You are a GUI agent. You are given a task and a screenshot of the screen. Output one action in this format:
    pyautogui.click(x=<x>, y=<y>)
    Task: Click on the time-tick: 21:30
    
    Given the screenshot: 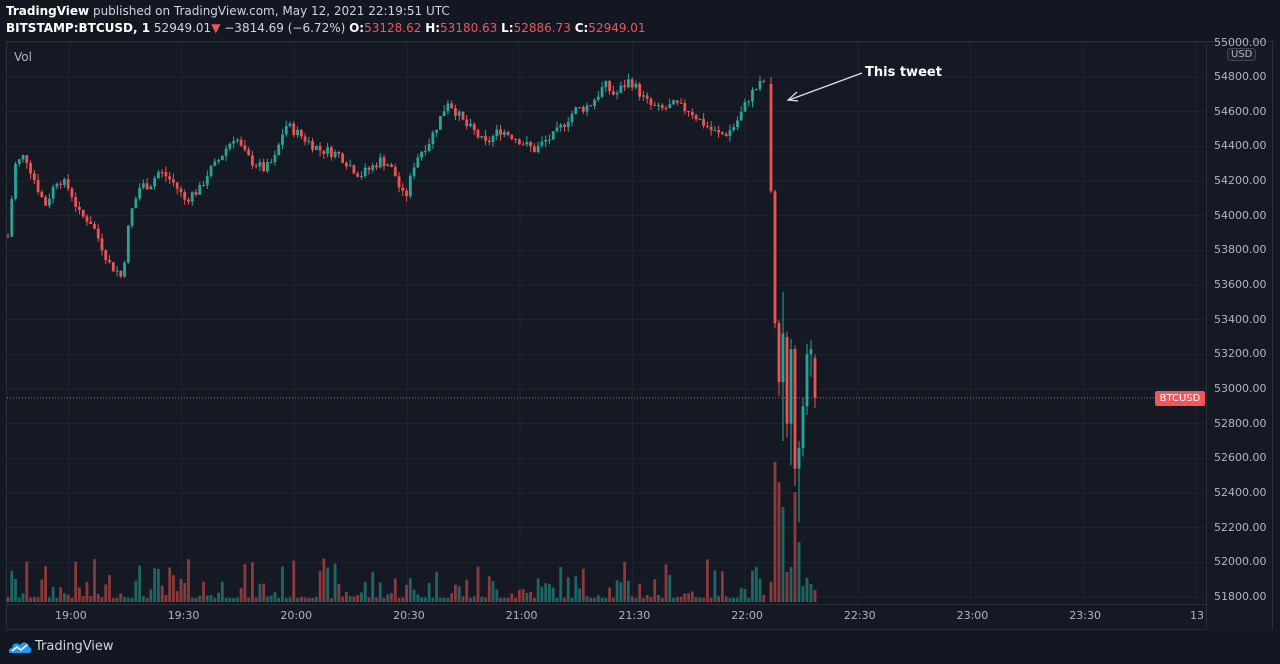 What is the action you would take?
    pyautogui.click(x=634, y=615)
    